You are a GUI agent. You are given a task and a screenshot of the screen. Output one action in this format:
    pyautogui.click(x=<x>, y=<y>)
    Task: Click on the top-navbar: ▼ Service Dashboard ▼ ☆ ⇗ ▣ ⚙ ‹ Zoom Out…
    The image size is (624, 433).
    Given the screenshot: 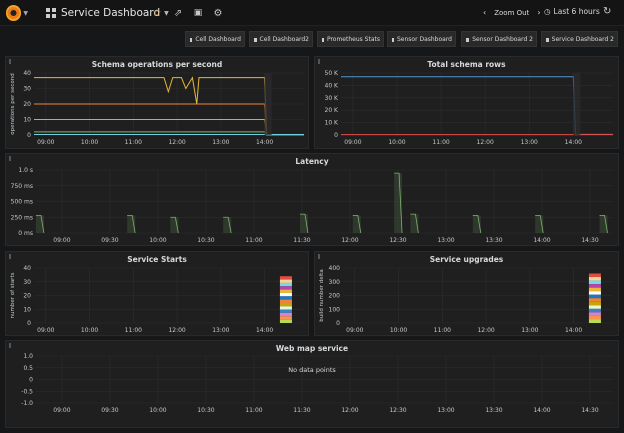 What is the action you would take?
    pyautogui.click(x=312, y=13)
    